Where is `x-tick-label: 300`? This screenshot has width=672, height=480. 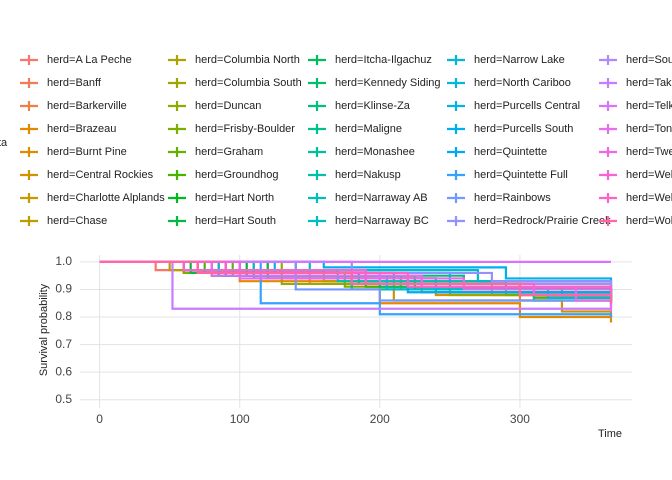 x-tick-label: 300 is located at coordinates (520, 419).